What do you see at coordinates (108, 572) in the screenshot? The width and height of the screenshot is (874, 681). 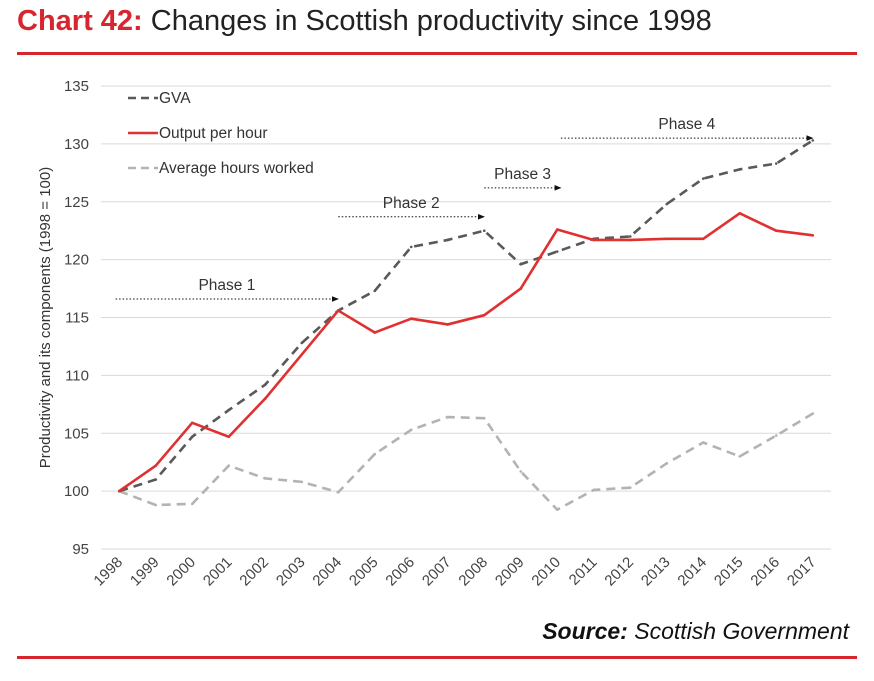 I see `x-tick-label: 1998` at bounding box center [108, 572].